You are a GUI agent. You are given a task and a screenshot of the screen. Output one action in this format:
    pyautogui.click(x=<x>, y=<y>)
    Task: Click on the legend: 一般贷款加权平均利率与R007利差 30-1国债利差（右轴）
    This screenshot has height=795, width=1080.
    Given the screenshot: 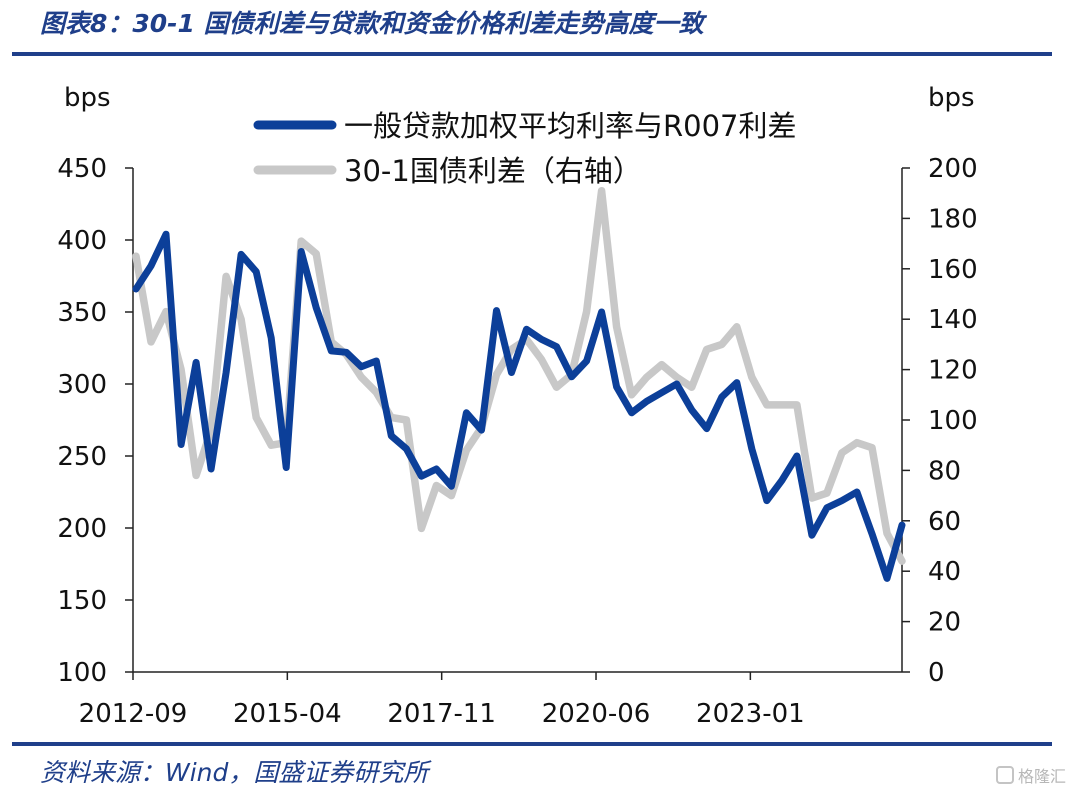 What is the action you would take?
    pyautogui.click(x=525, y=148)
    